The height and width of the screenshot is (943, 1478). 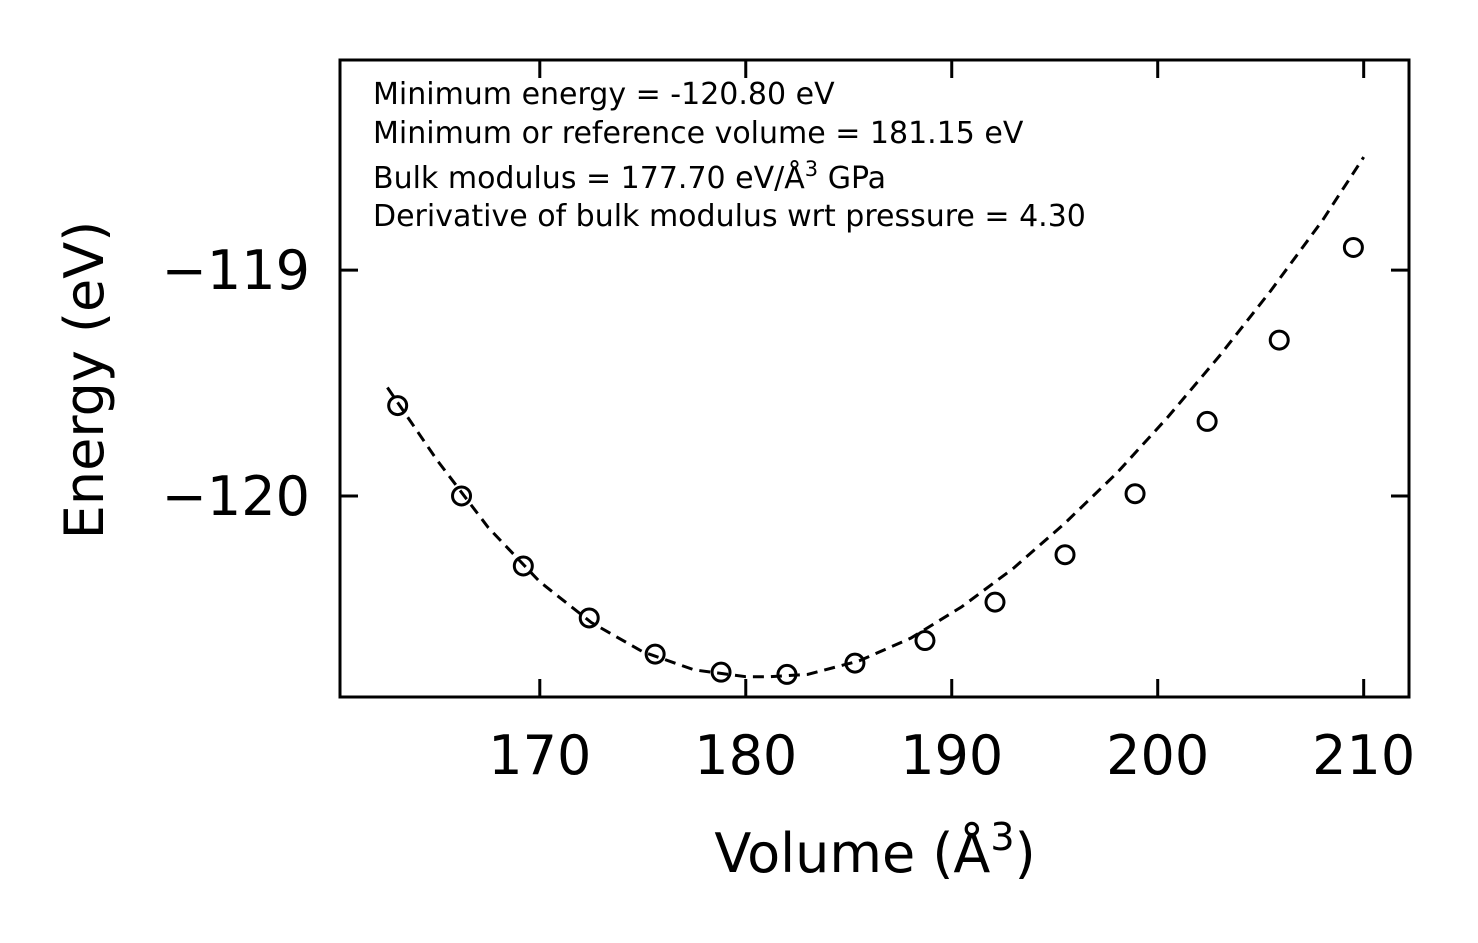 What do you see at coordinates (236, 270) in the screenshot?
I see `y-tick-label: −119` at bounding box center [236, 270].